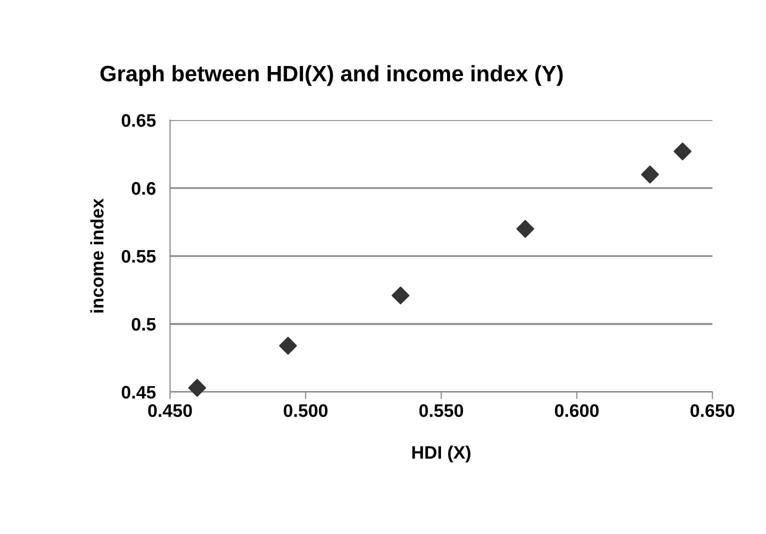  I want to click on x-tick-label: 0.600, so click(576, 411).